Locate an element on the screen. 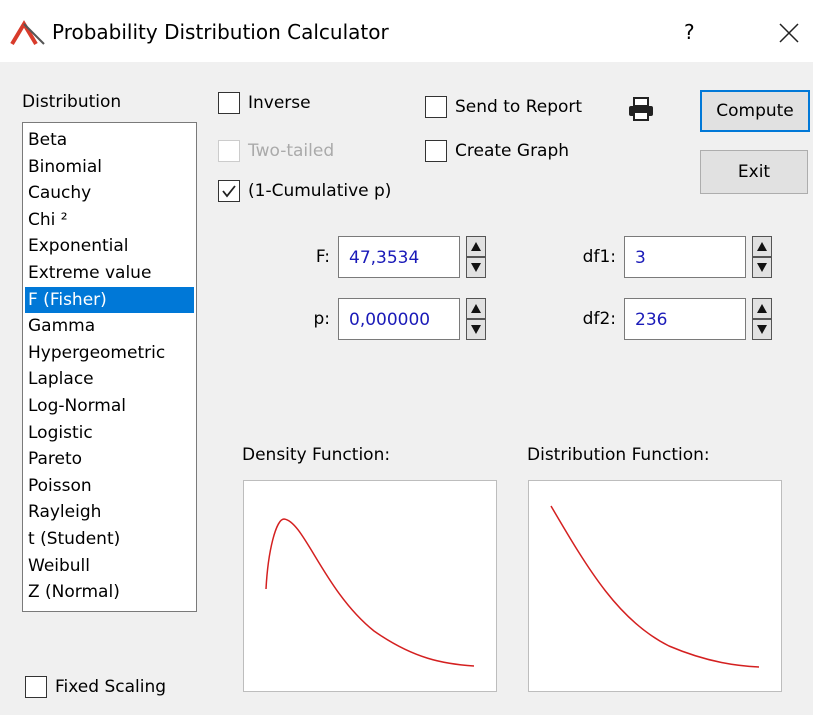 The width and height of the screenshot is (813, 715). distribution-item: Gamma is located at coordinates (62, 326).